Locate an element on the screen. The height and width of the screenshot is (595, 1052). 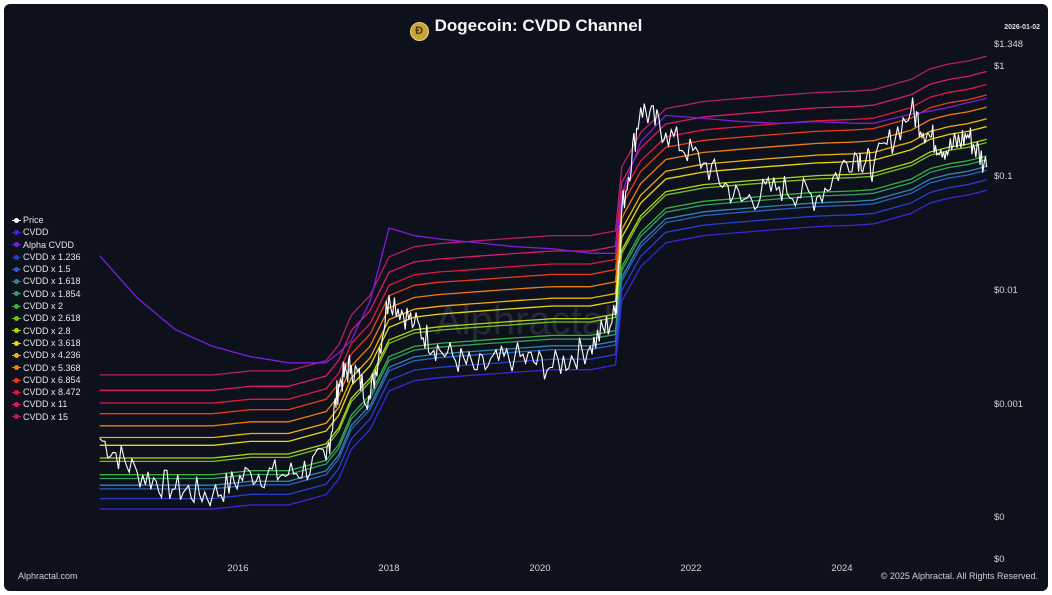
legend-item: CVDD x 1.618 is located at coordinates (46, 281).